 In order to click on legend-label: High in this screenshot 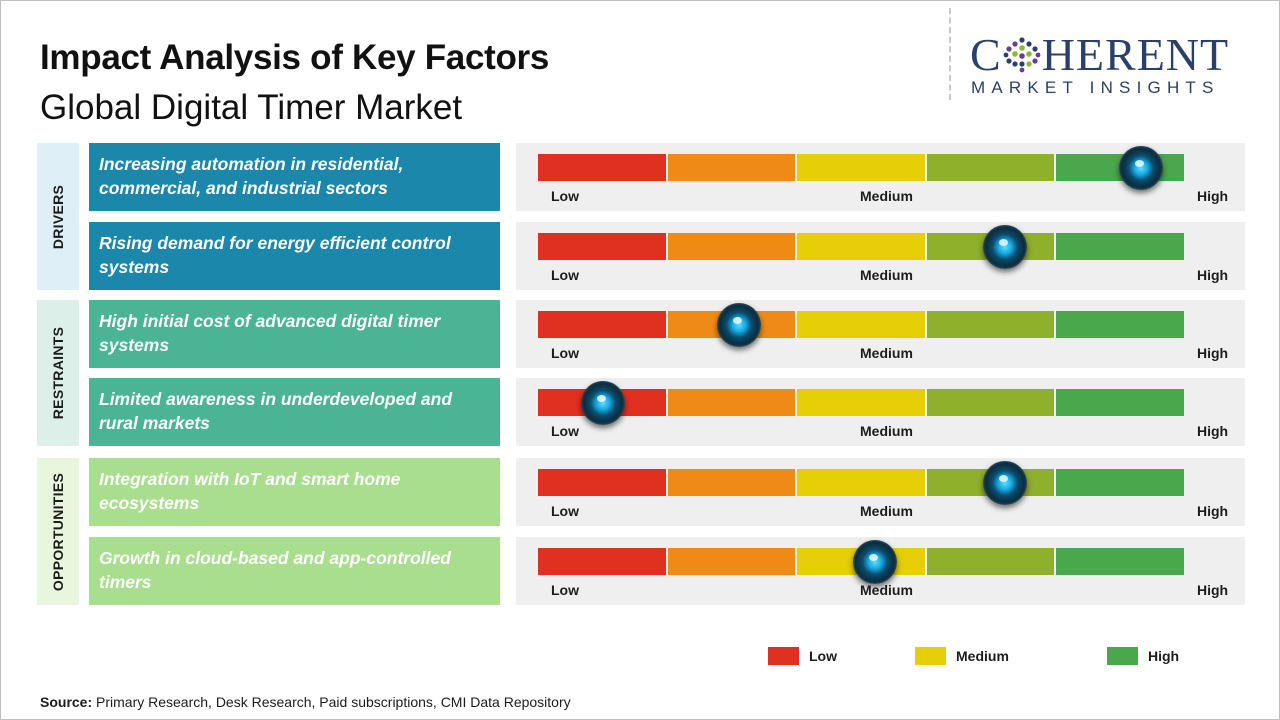, I will do `click(1164, 656)`.